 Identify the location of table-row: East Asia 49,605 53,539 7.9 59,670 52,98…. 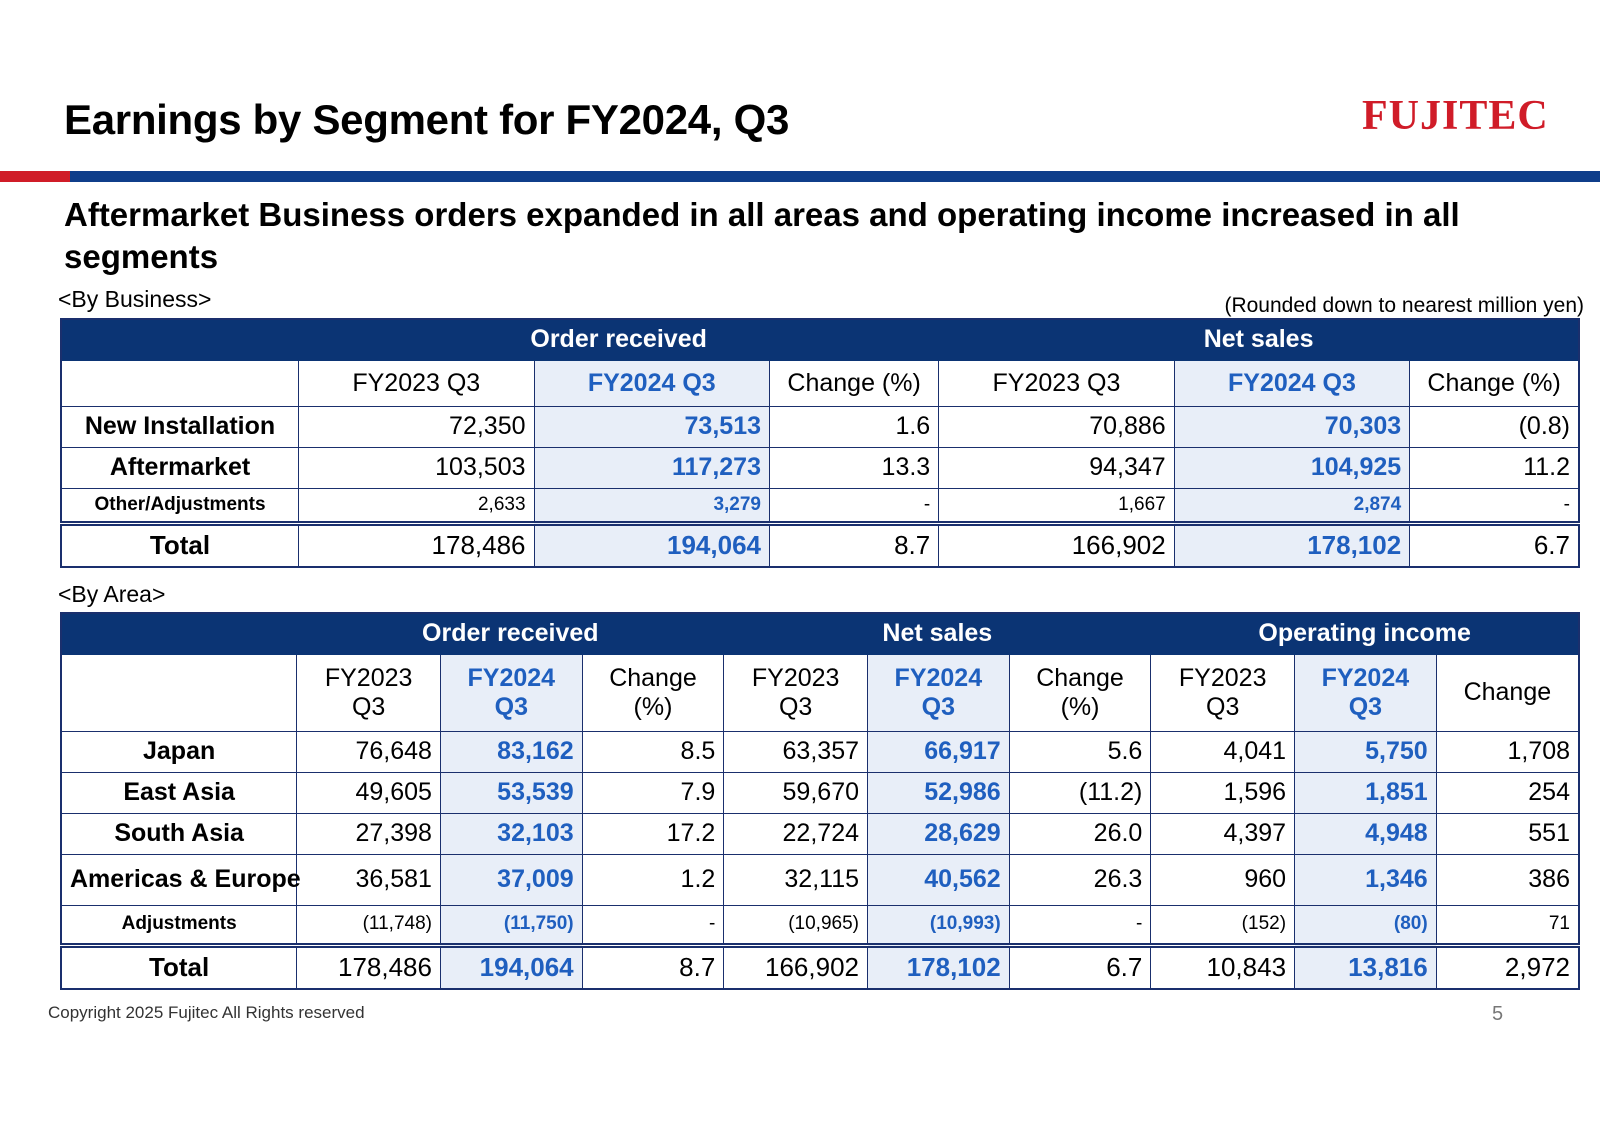
(820, 792).